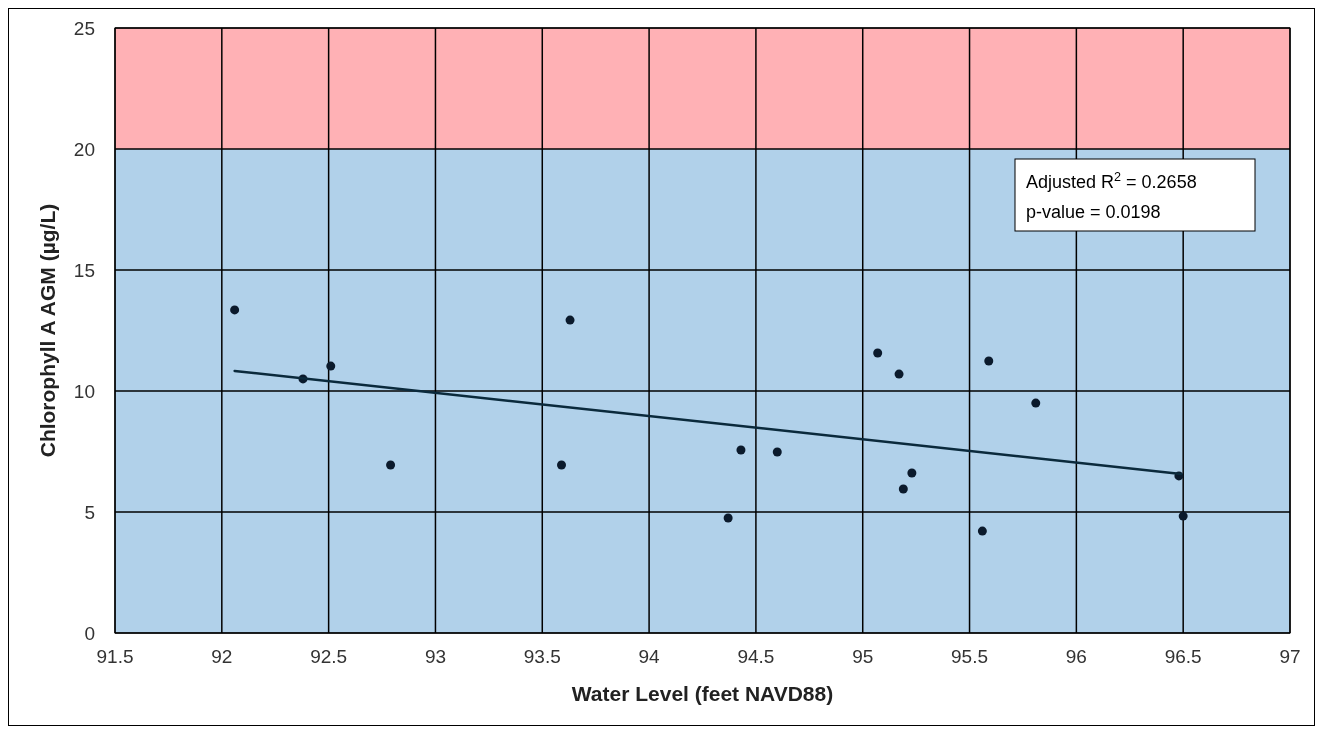 This screenshot has height=734, width=1323. What do you see at coordinates (1093, 212) in the screenshot?
I see `annotation: p-value = 0.0198` at bounding box center [1093, 212].